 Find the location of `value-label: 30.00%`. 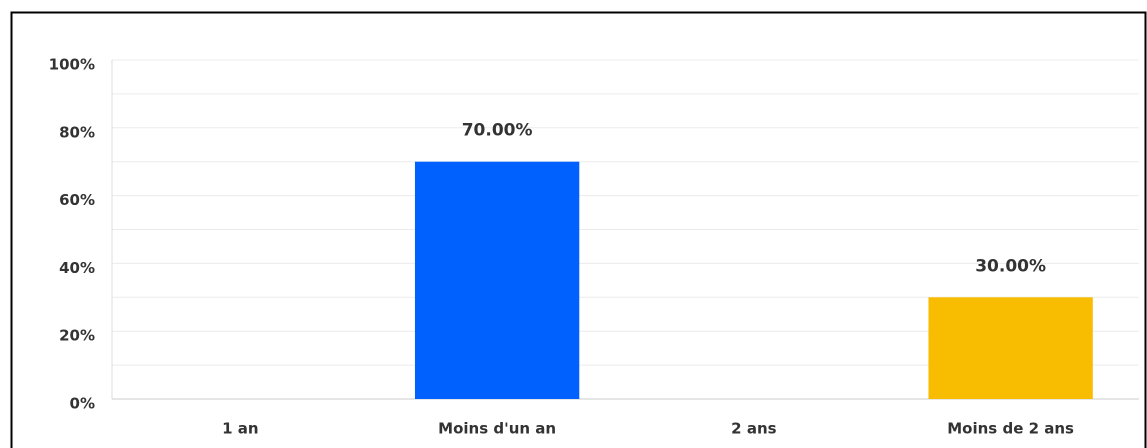

value-label: 30.00% is located at coordinates (1010, 266).